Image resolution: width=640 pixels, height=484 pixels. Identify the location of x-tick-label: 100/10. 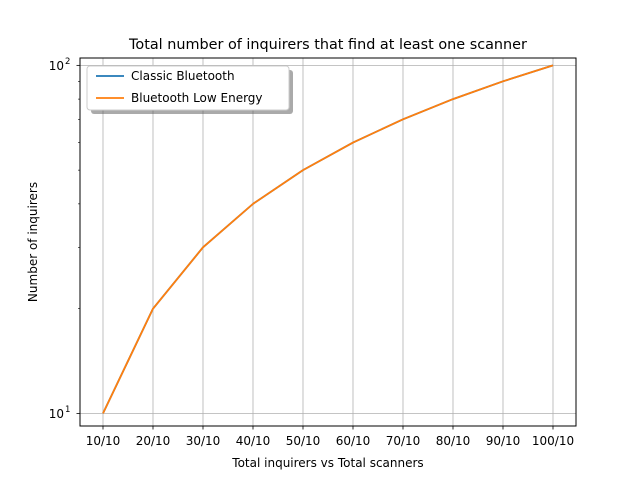
(553, 441).